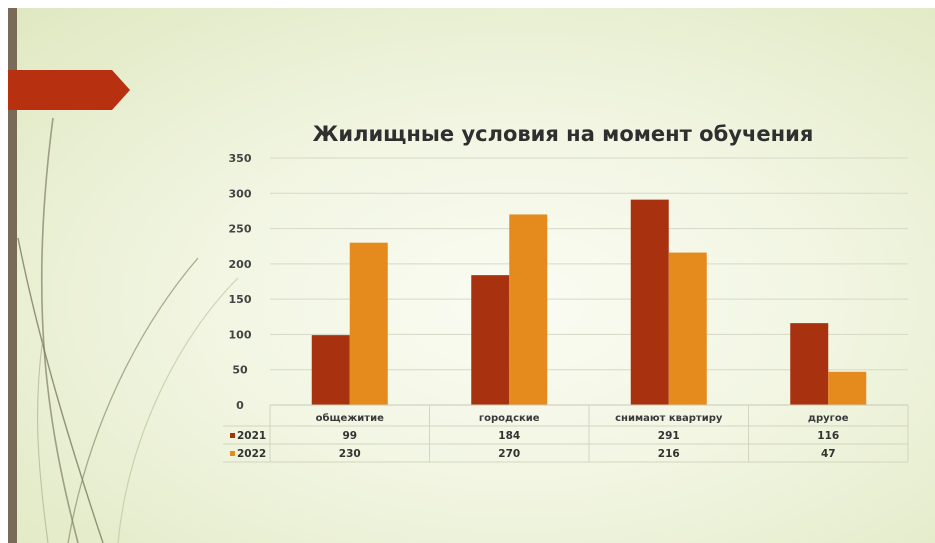  What do you see at coordinates (240, 405) in the screenshot?
I see `y-tick-label: 0` at bounding box center [240, 405].